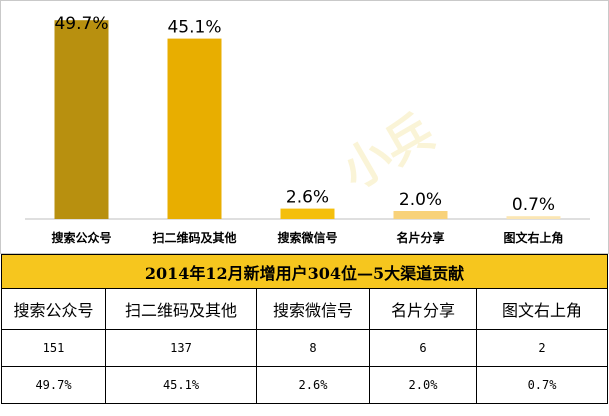 The width and height of the screenshot is (609, 416). I want to click on category-label: 名片分享, so click(420, 237).